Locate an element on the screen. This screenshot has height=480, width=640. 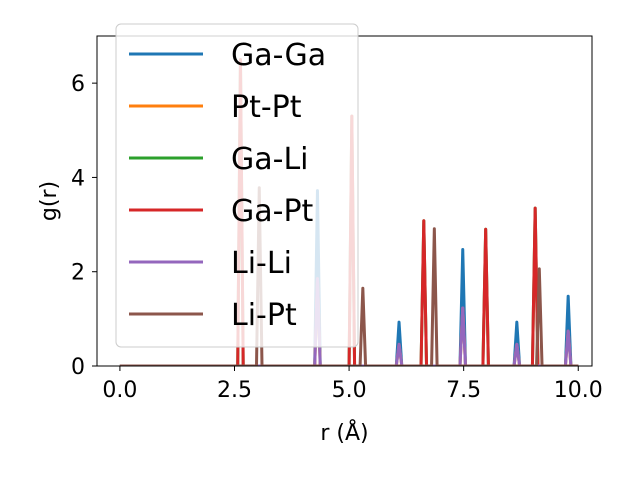
x-tick-label: 7.5 is located at coordinates (463, 390).